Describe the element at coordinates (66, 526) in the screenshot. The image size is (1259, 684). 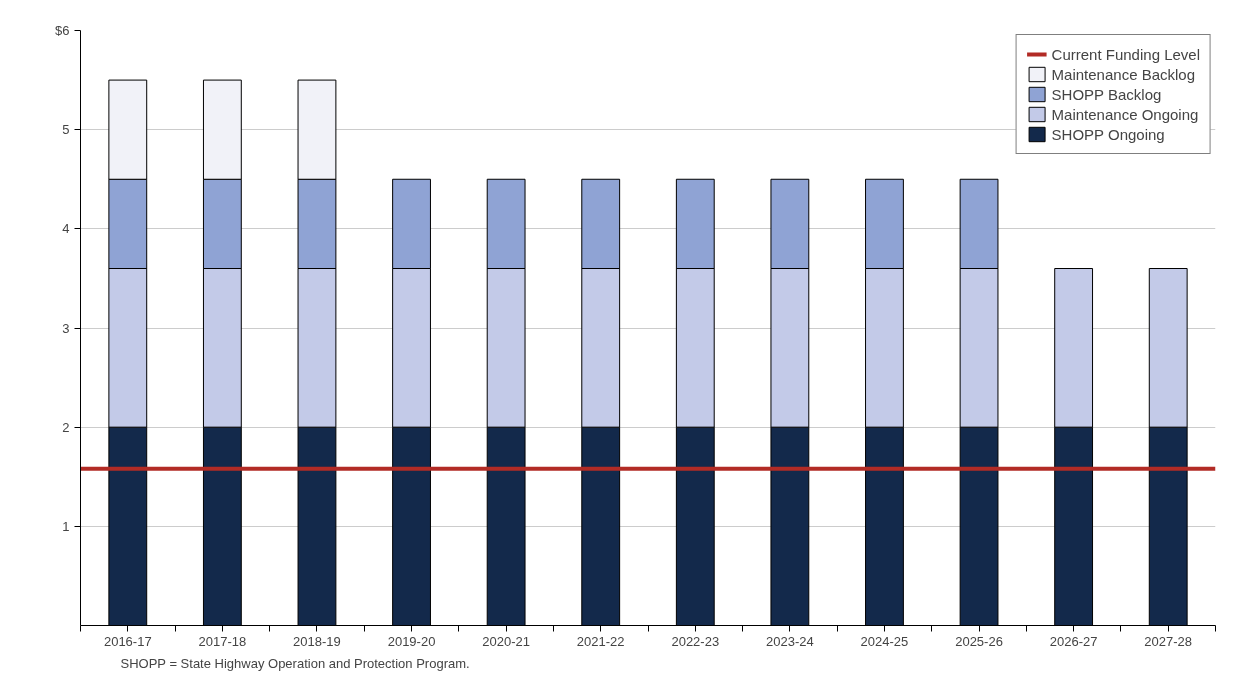
I see `y-tick-label: 1` at that location.